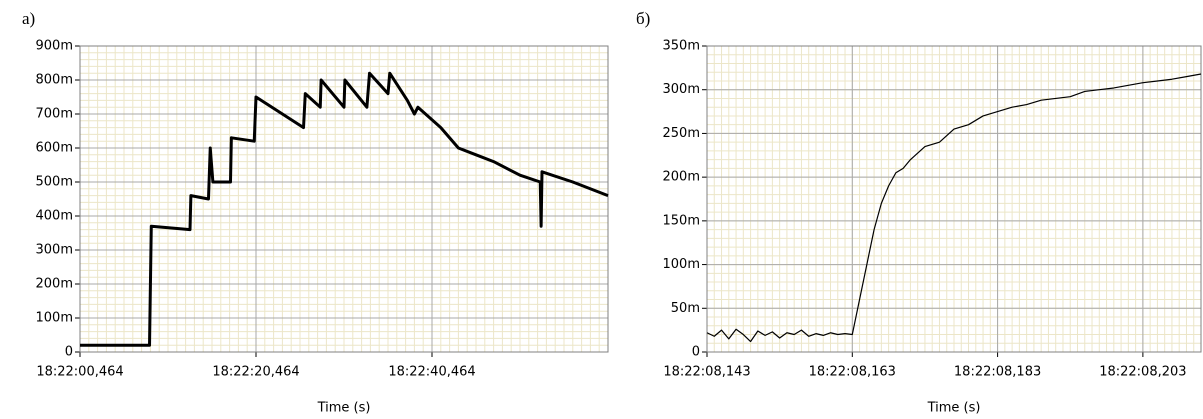  What do you see at coordinates (54, 80) in the screenshot?
I see `y-tick-label: 800m` at bounding box center [54, 80].